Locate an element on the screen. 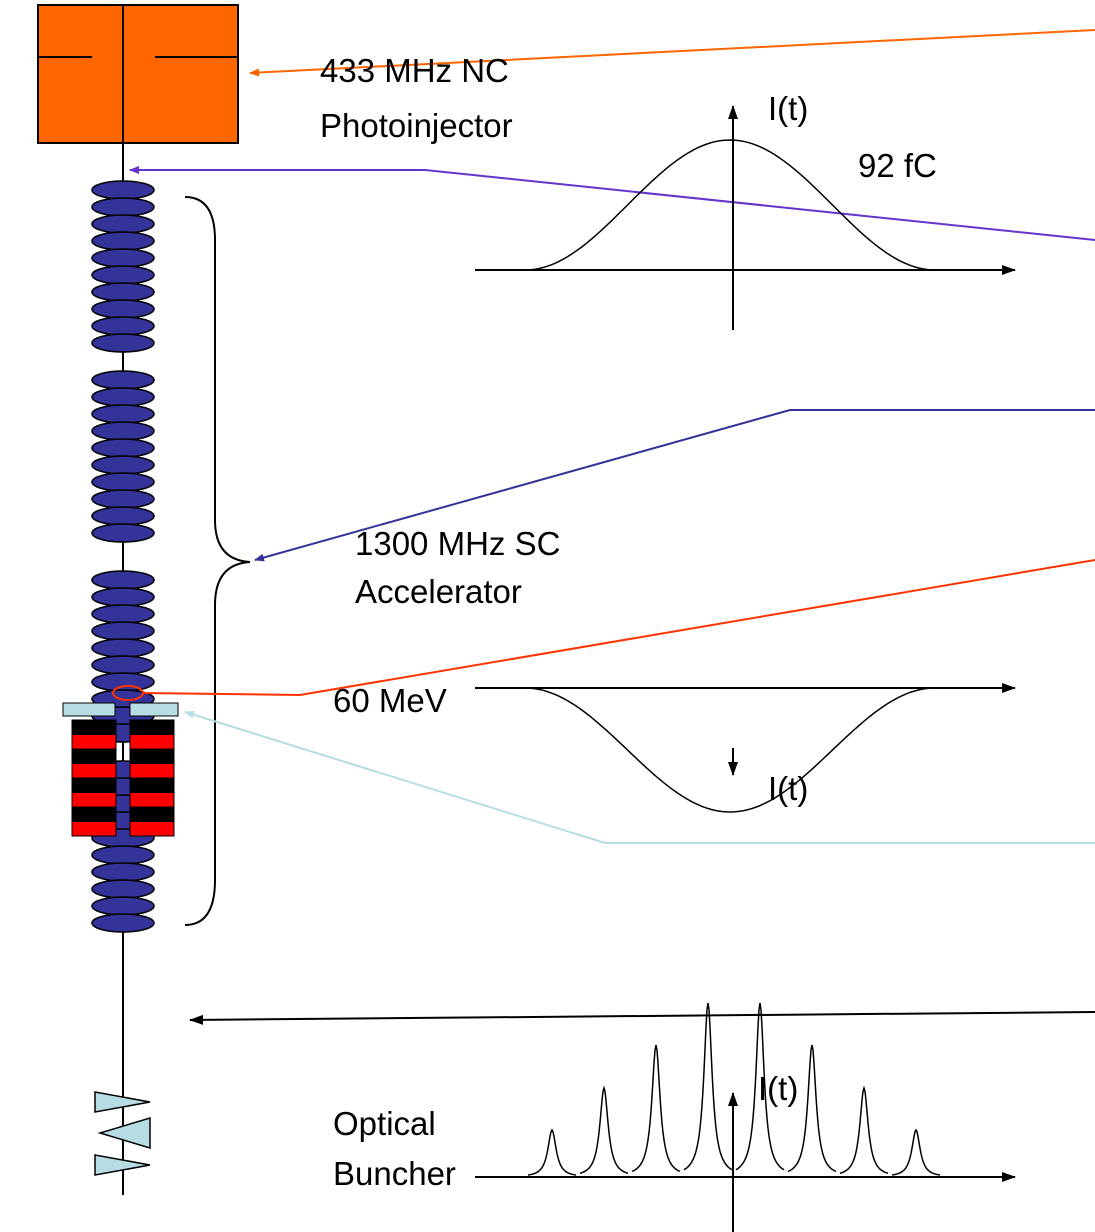 The width and height of the screenshot is (1095, 1232). label: Buncher is located at coordinates (394, 1173).